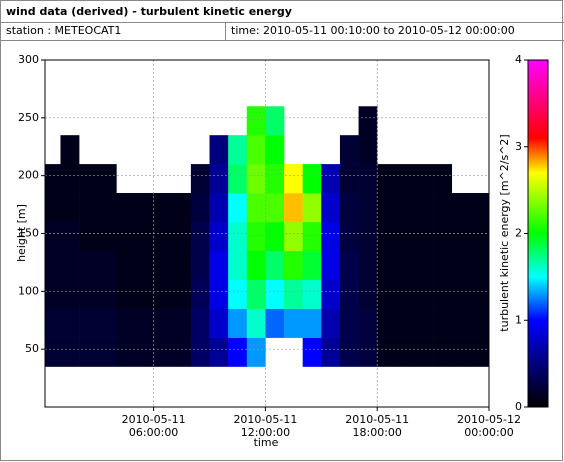 The width and height of the screenshot is (564, 462). Describe the element at coordinates (518, 406) in the screenshot. I see `colorbar-tick-label: 0` at that location.